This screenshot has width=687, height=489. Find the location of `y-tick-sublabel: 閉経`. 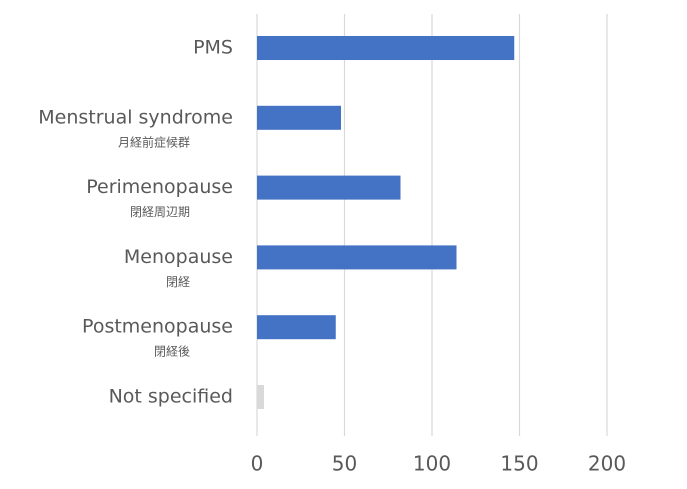

y-tick-sublabel: 閉経 is located at coordinates (178, 282).